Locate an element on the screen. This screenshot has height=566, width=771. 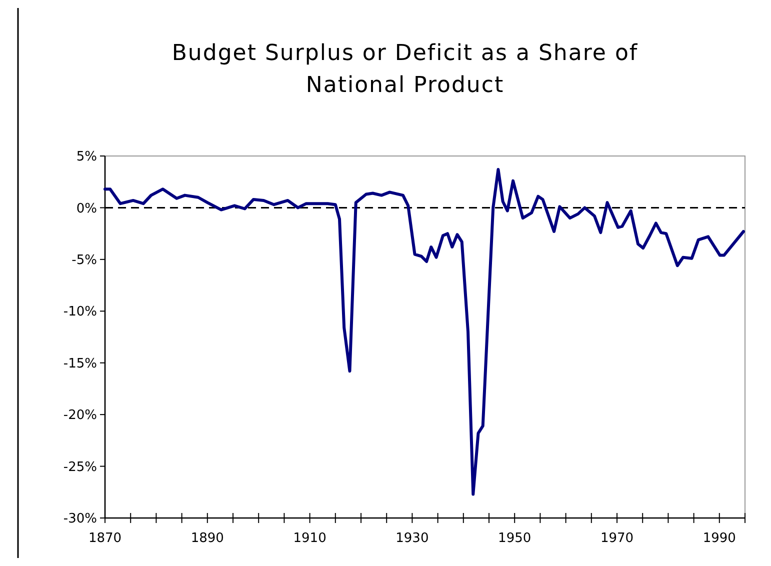
x-tick-label: 1930 is located at coordinates (412, 538).